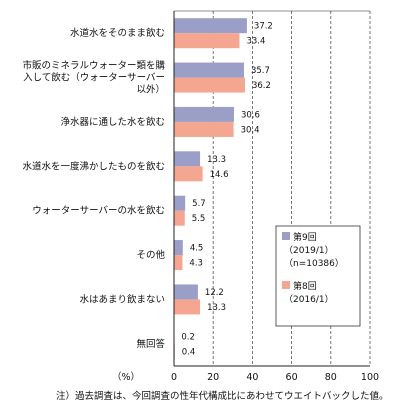  I want to click on value-label-s2-c7: 13.3, so click(216, 308).